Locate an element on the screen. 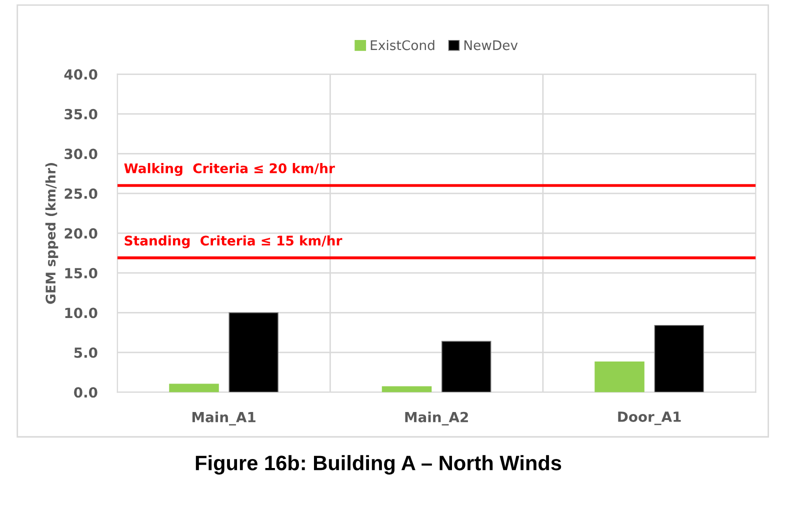 This screenshot has height=508, width=788. y-axis-title: GEM spped (km/hr) is located at coordinates (51, 233).